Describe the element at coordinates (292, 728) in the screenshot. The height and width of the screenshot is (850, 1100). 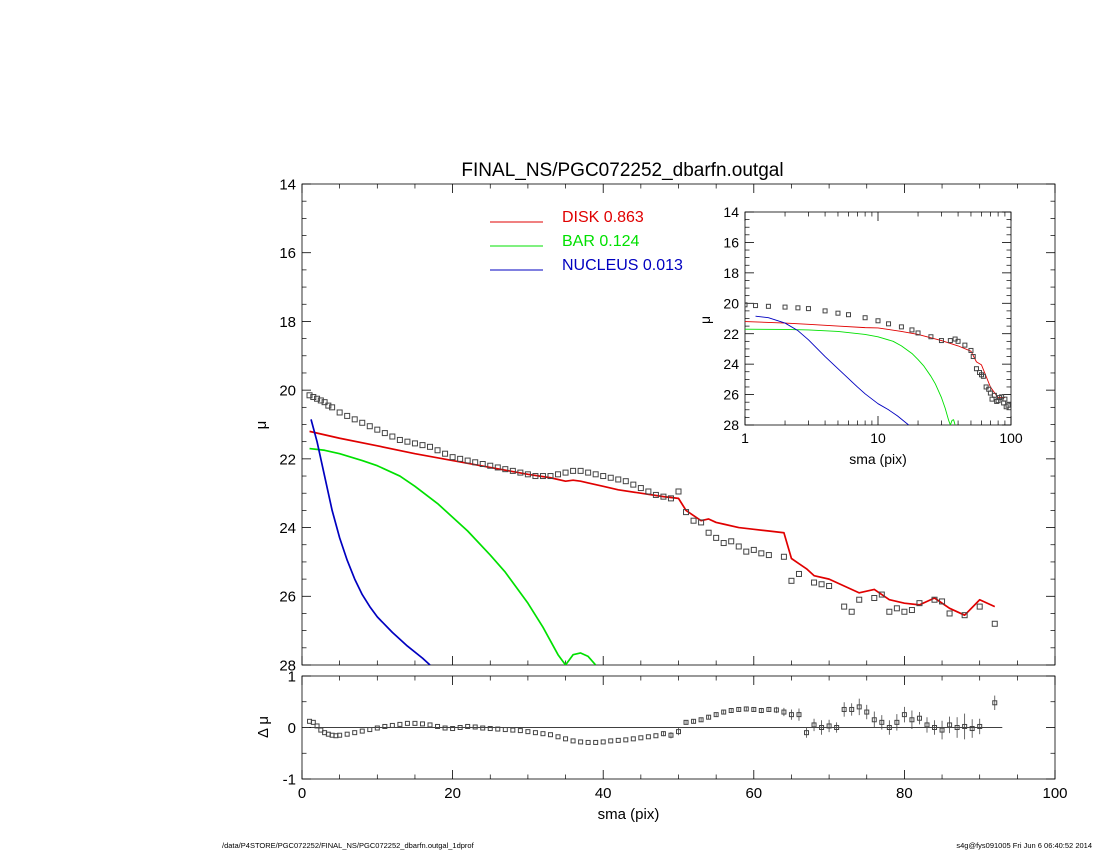
I see `resid-ytick-label: 0` at that location.